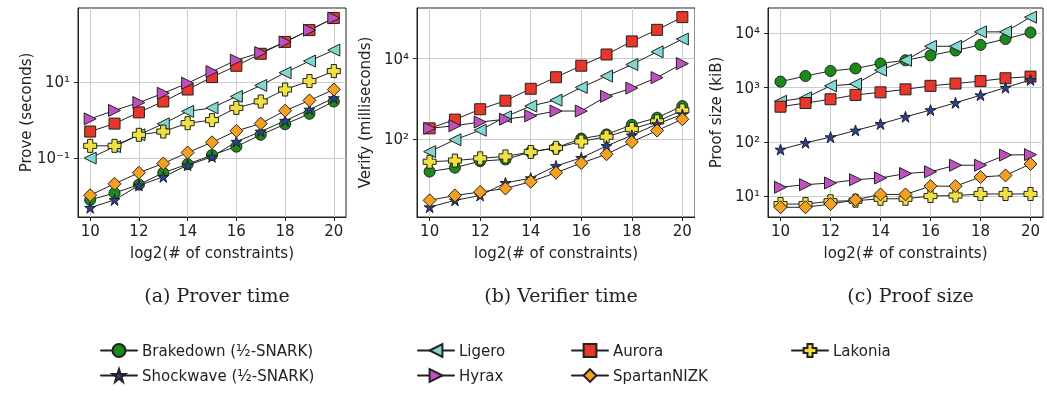 This screenshot has height=406, width=1047. What do you see at coordinates (228, 375) in the screenshot?
I see `legend-label: Shockwave (½-SNARK)` at bounding box center [228, 375].